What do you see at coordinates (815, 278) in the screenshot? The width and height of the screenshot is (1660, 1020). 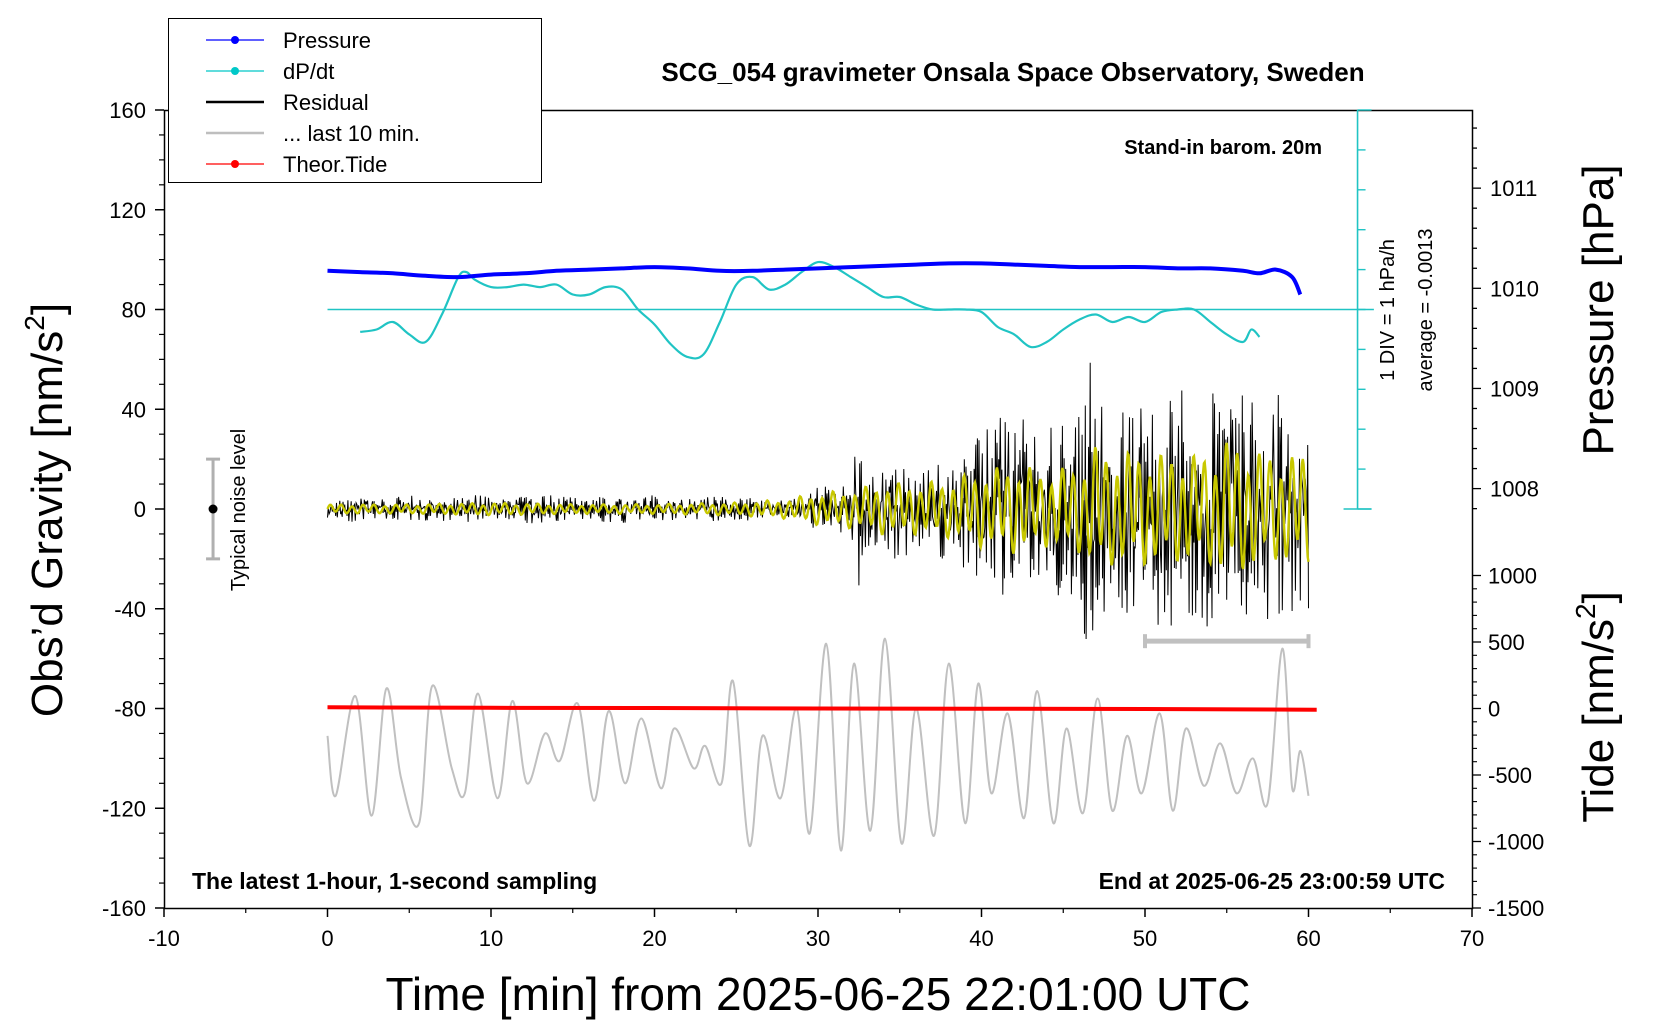 I see `series-pressure` at bounding box center [815, 278].